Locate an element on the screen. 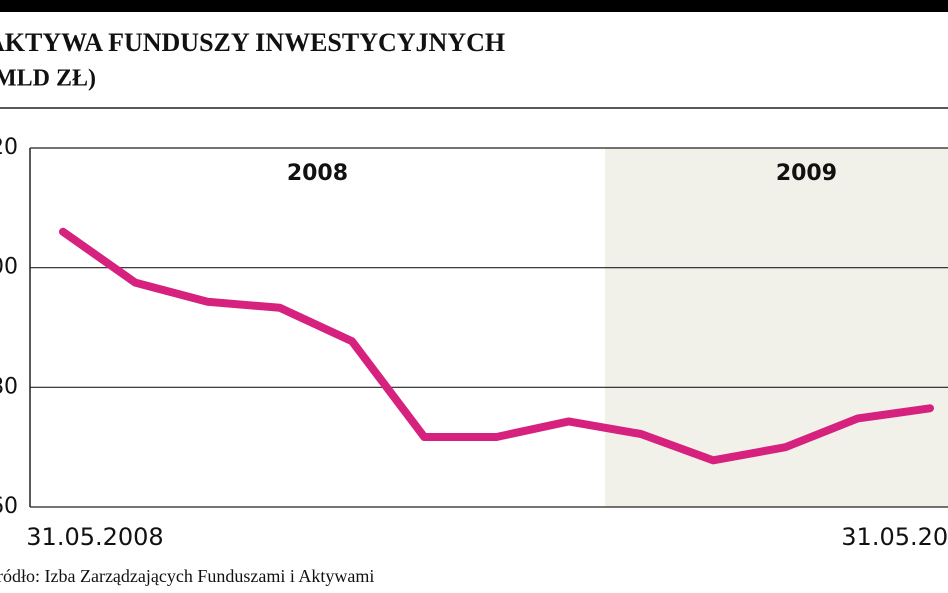  top-bar is located at coordinates (474, 6).